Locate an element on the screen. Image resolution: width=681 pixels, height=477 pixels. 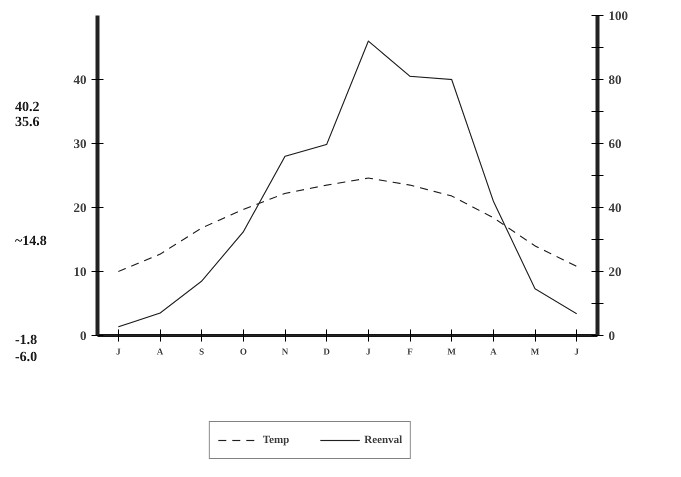
x-tick-label: D is located at coordinates (326, 351).